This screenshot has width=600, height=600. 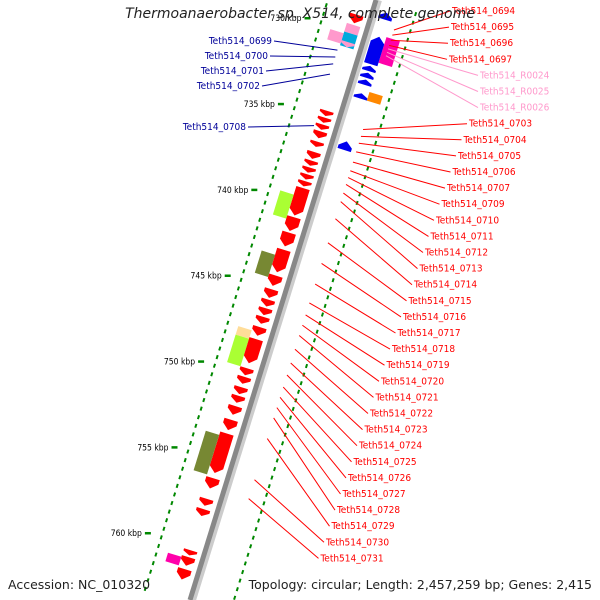 What do you see at coordinates (357, 542) in the screenshot?
I see `right-gene-label: Teth514_0730` at bounding box center [357, 542].